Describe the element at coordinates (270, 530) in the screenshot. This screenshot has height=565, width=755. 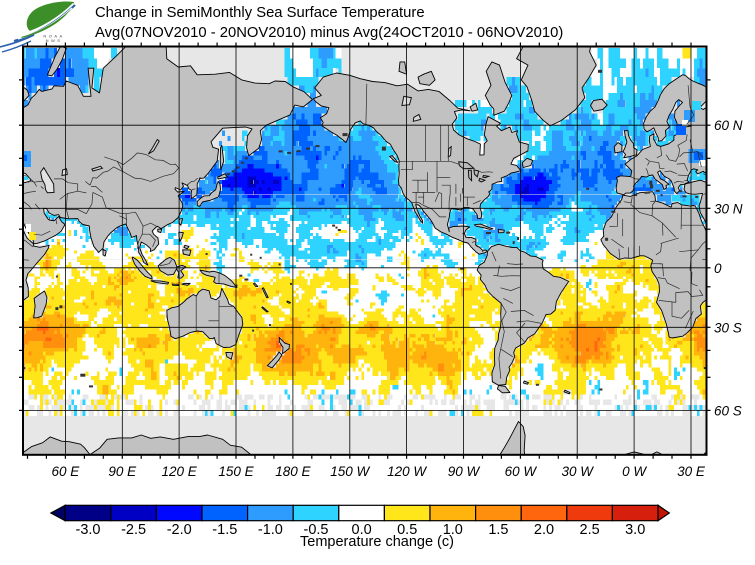
I see `svg-text: -1.0` at that location.